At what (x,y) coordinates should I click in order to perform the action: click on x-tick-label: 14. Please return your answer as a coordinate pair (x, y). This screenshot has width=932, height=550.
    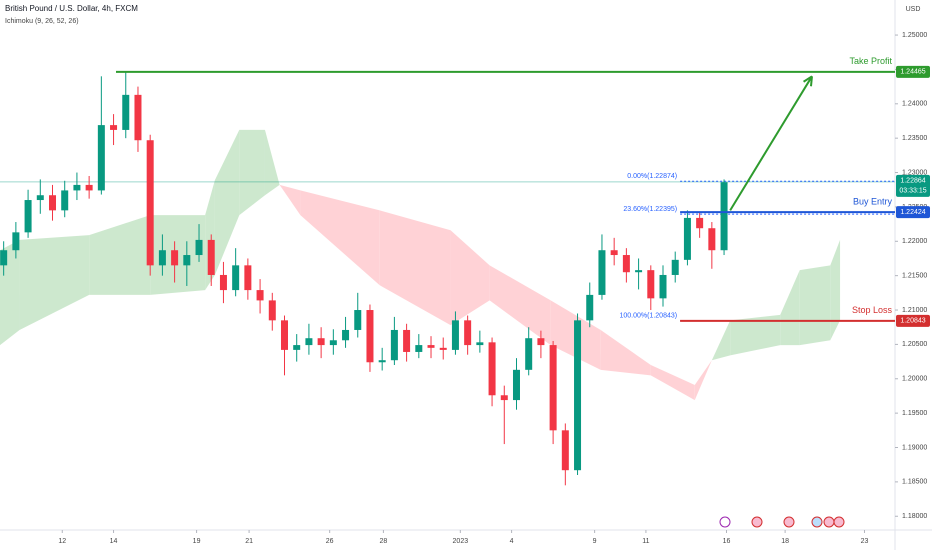
    Looking at the image, I should click on (114, 541).